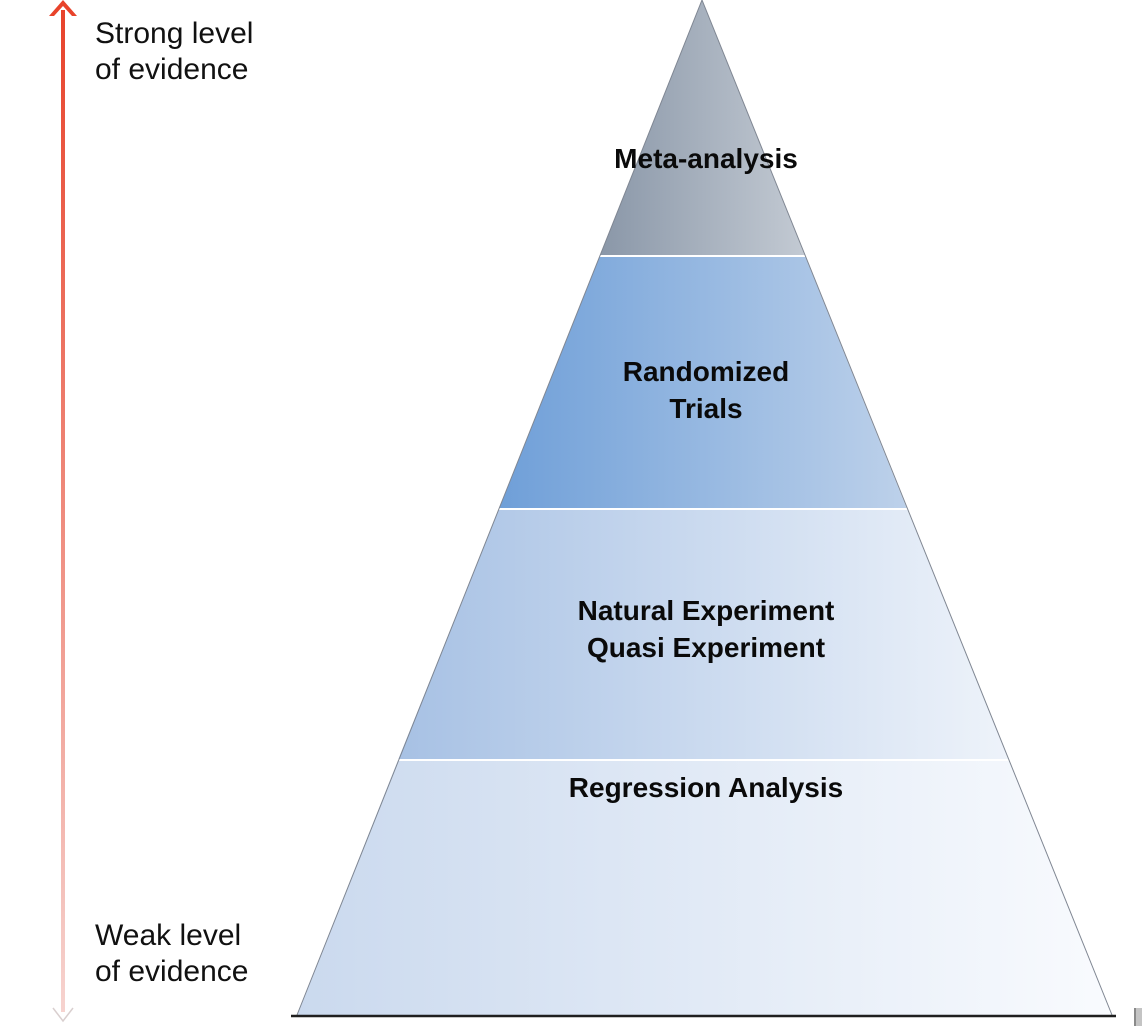  Describe the element at coordinates (63, 8) in the screenshot. I see `arrow-up-icon` at that location.